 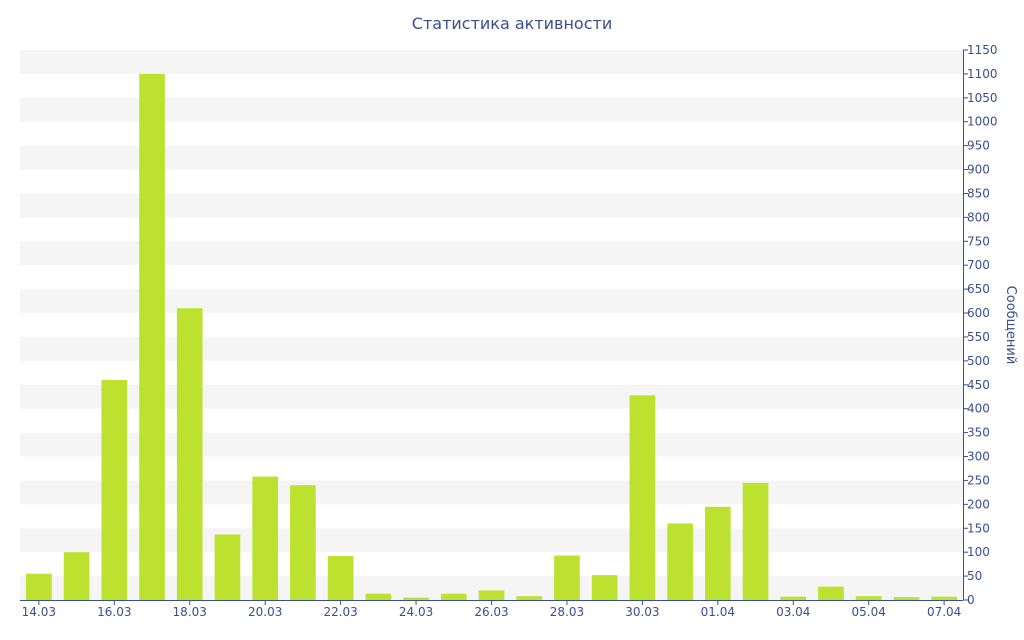 I want to click on y-tick-label: 600, so click(x=978, y=313).